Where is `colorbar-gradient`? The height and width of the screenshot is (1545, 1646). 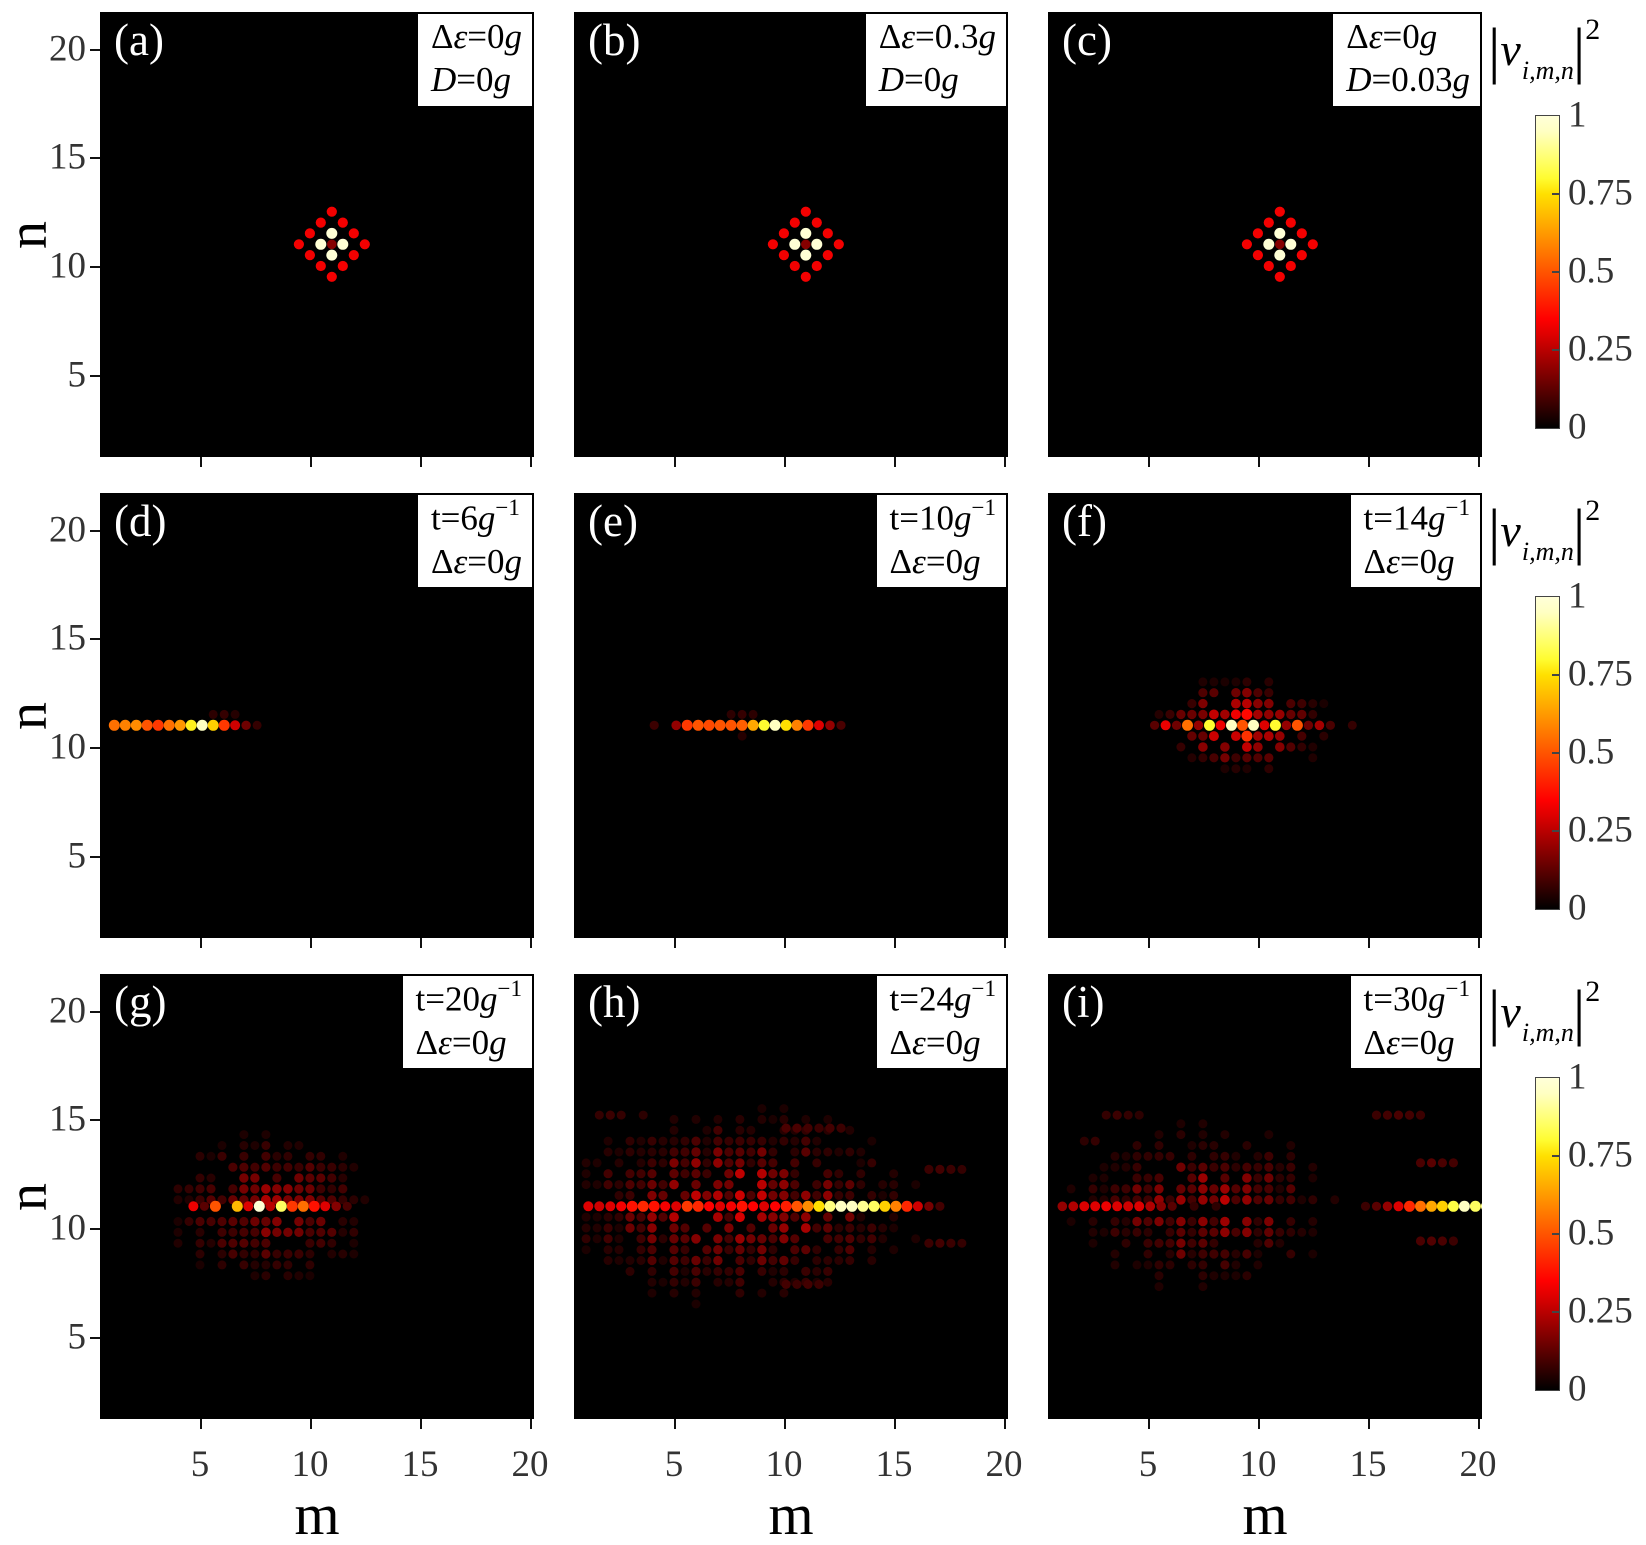
colorbar-gradient is located at coordinates (1547, 753).